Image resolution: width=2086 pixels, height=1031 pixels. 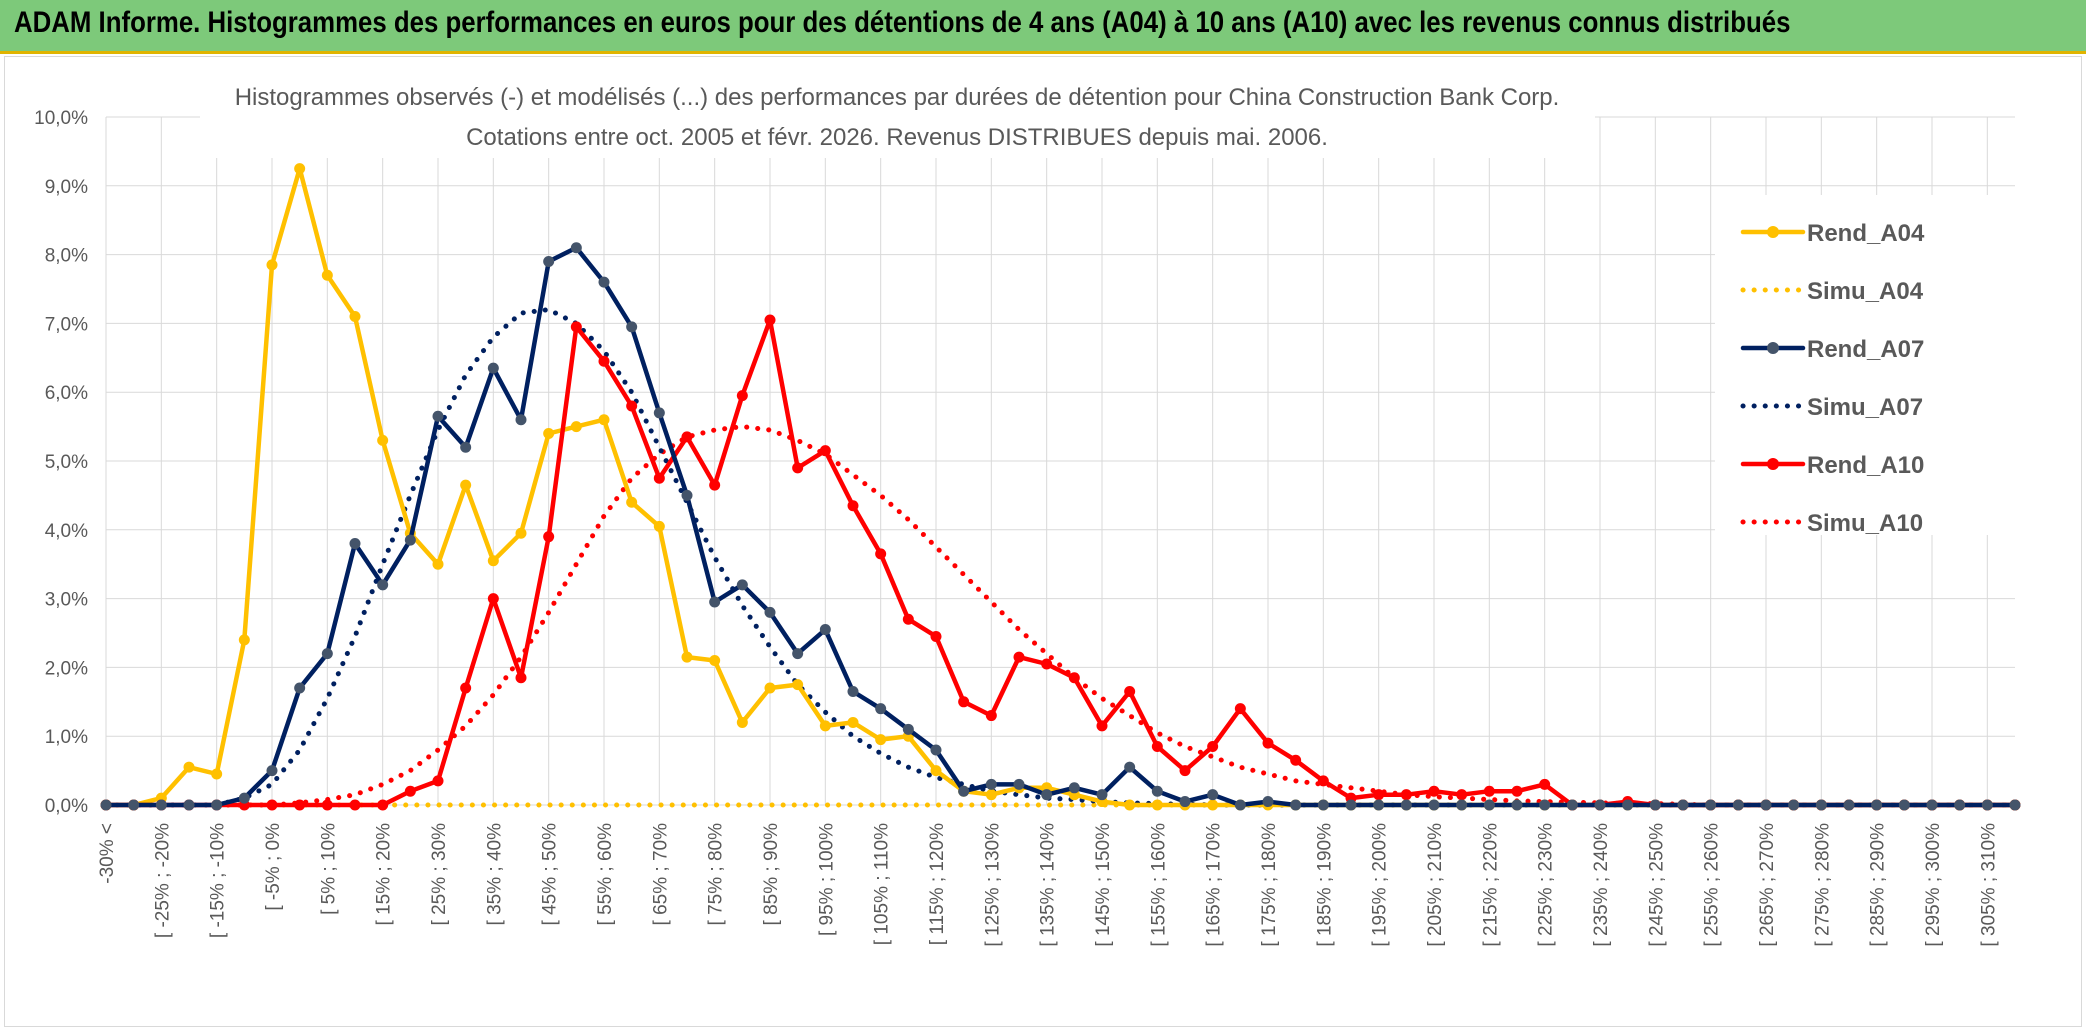 I want to click on x-tick-label: [ 95% ; 100%, so click(x=826, y=879).